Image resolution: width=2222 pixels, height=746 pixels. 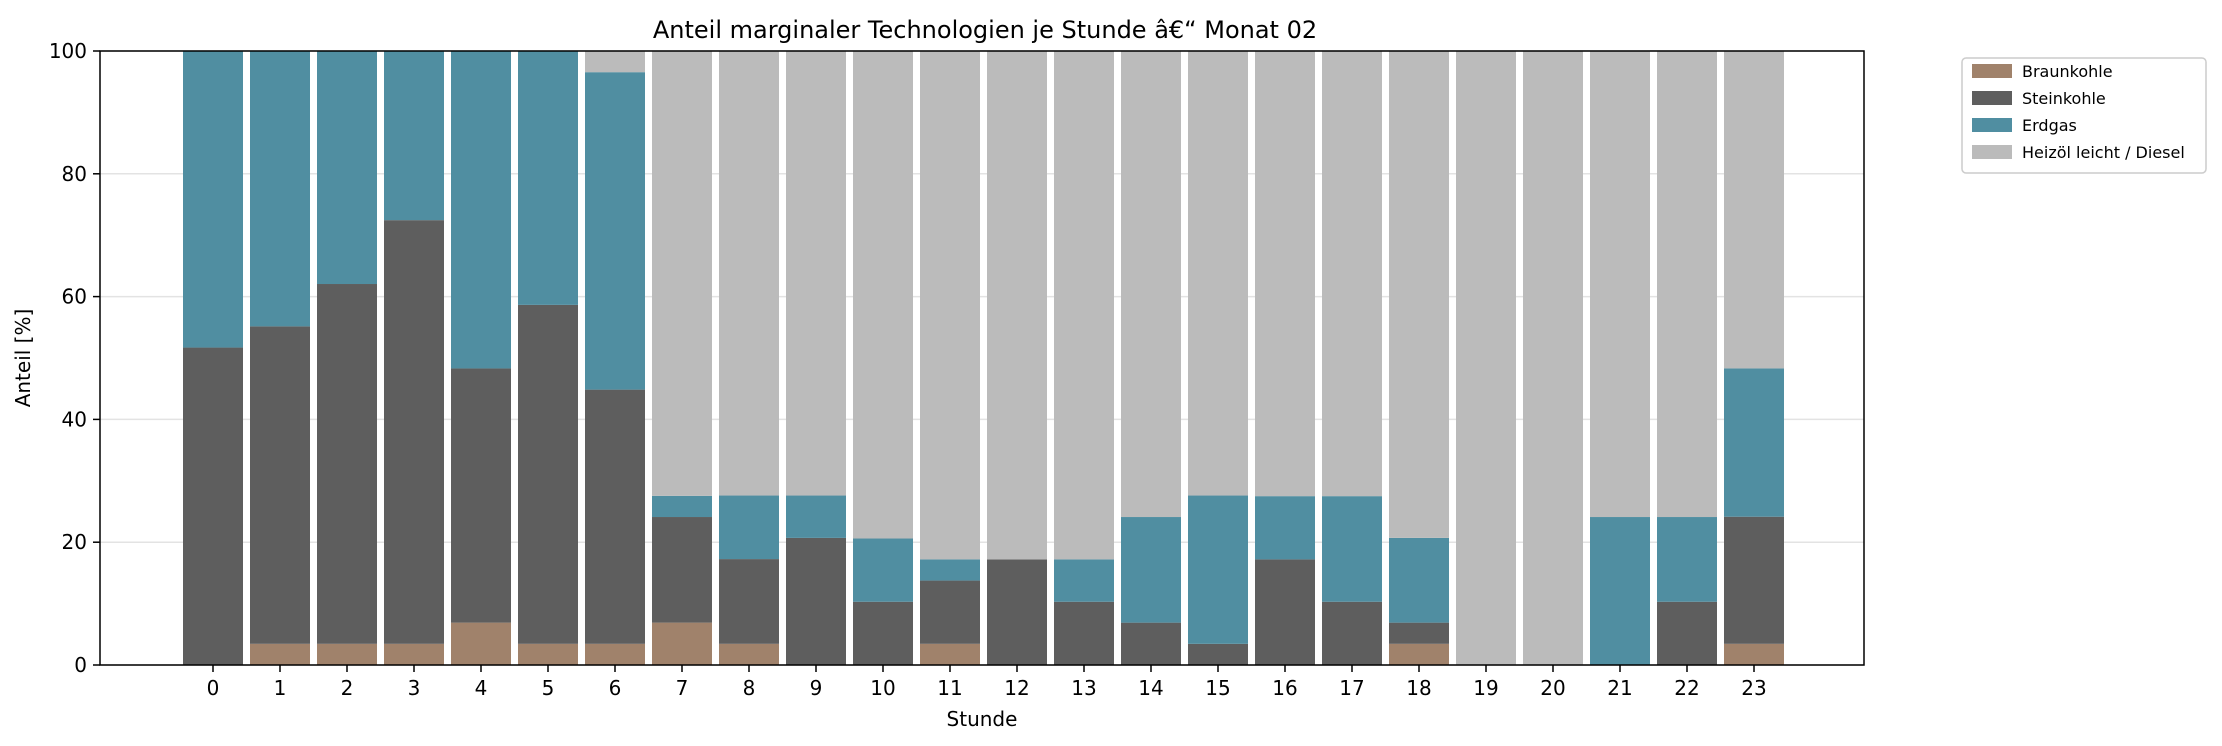 I want to click on x-tick-label: 12, so click(x=1016, y=688).